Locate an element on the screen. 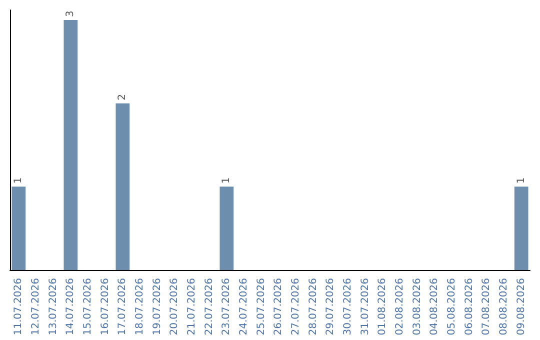 The width and height of the screenshot is (540, 340). x-tick-label: 15.07.2026 is located at coordinates (88, 307).